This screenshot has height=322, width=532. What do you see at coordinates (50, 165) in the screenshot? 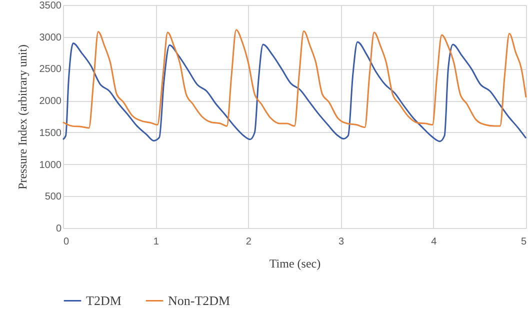
I see `y-tick-label: 1000` at bounding box center [50, 165].